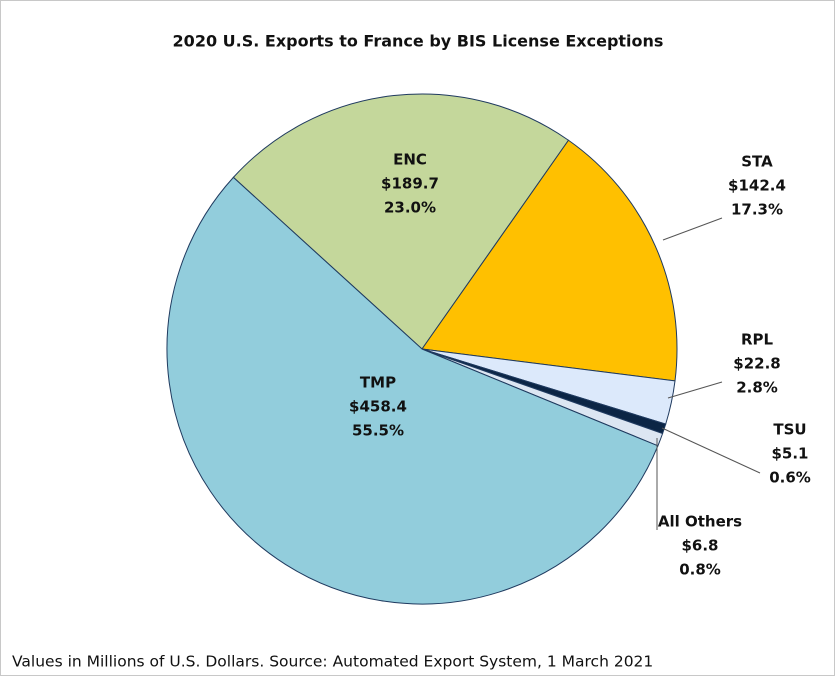 The image size is (835, 676). I want to click on slice-label: 0.6%, so click(790, 478).